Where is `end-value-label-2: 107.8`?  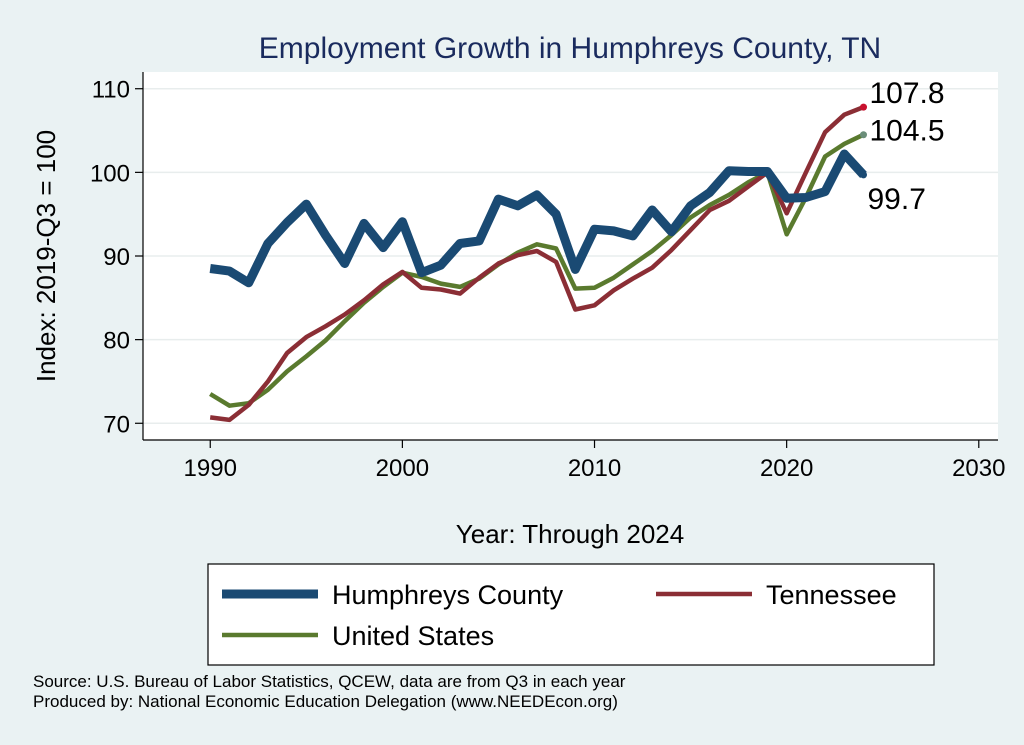 end-value-label-2: 107.8 is located at coordinates (907, 93).